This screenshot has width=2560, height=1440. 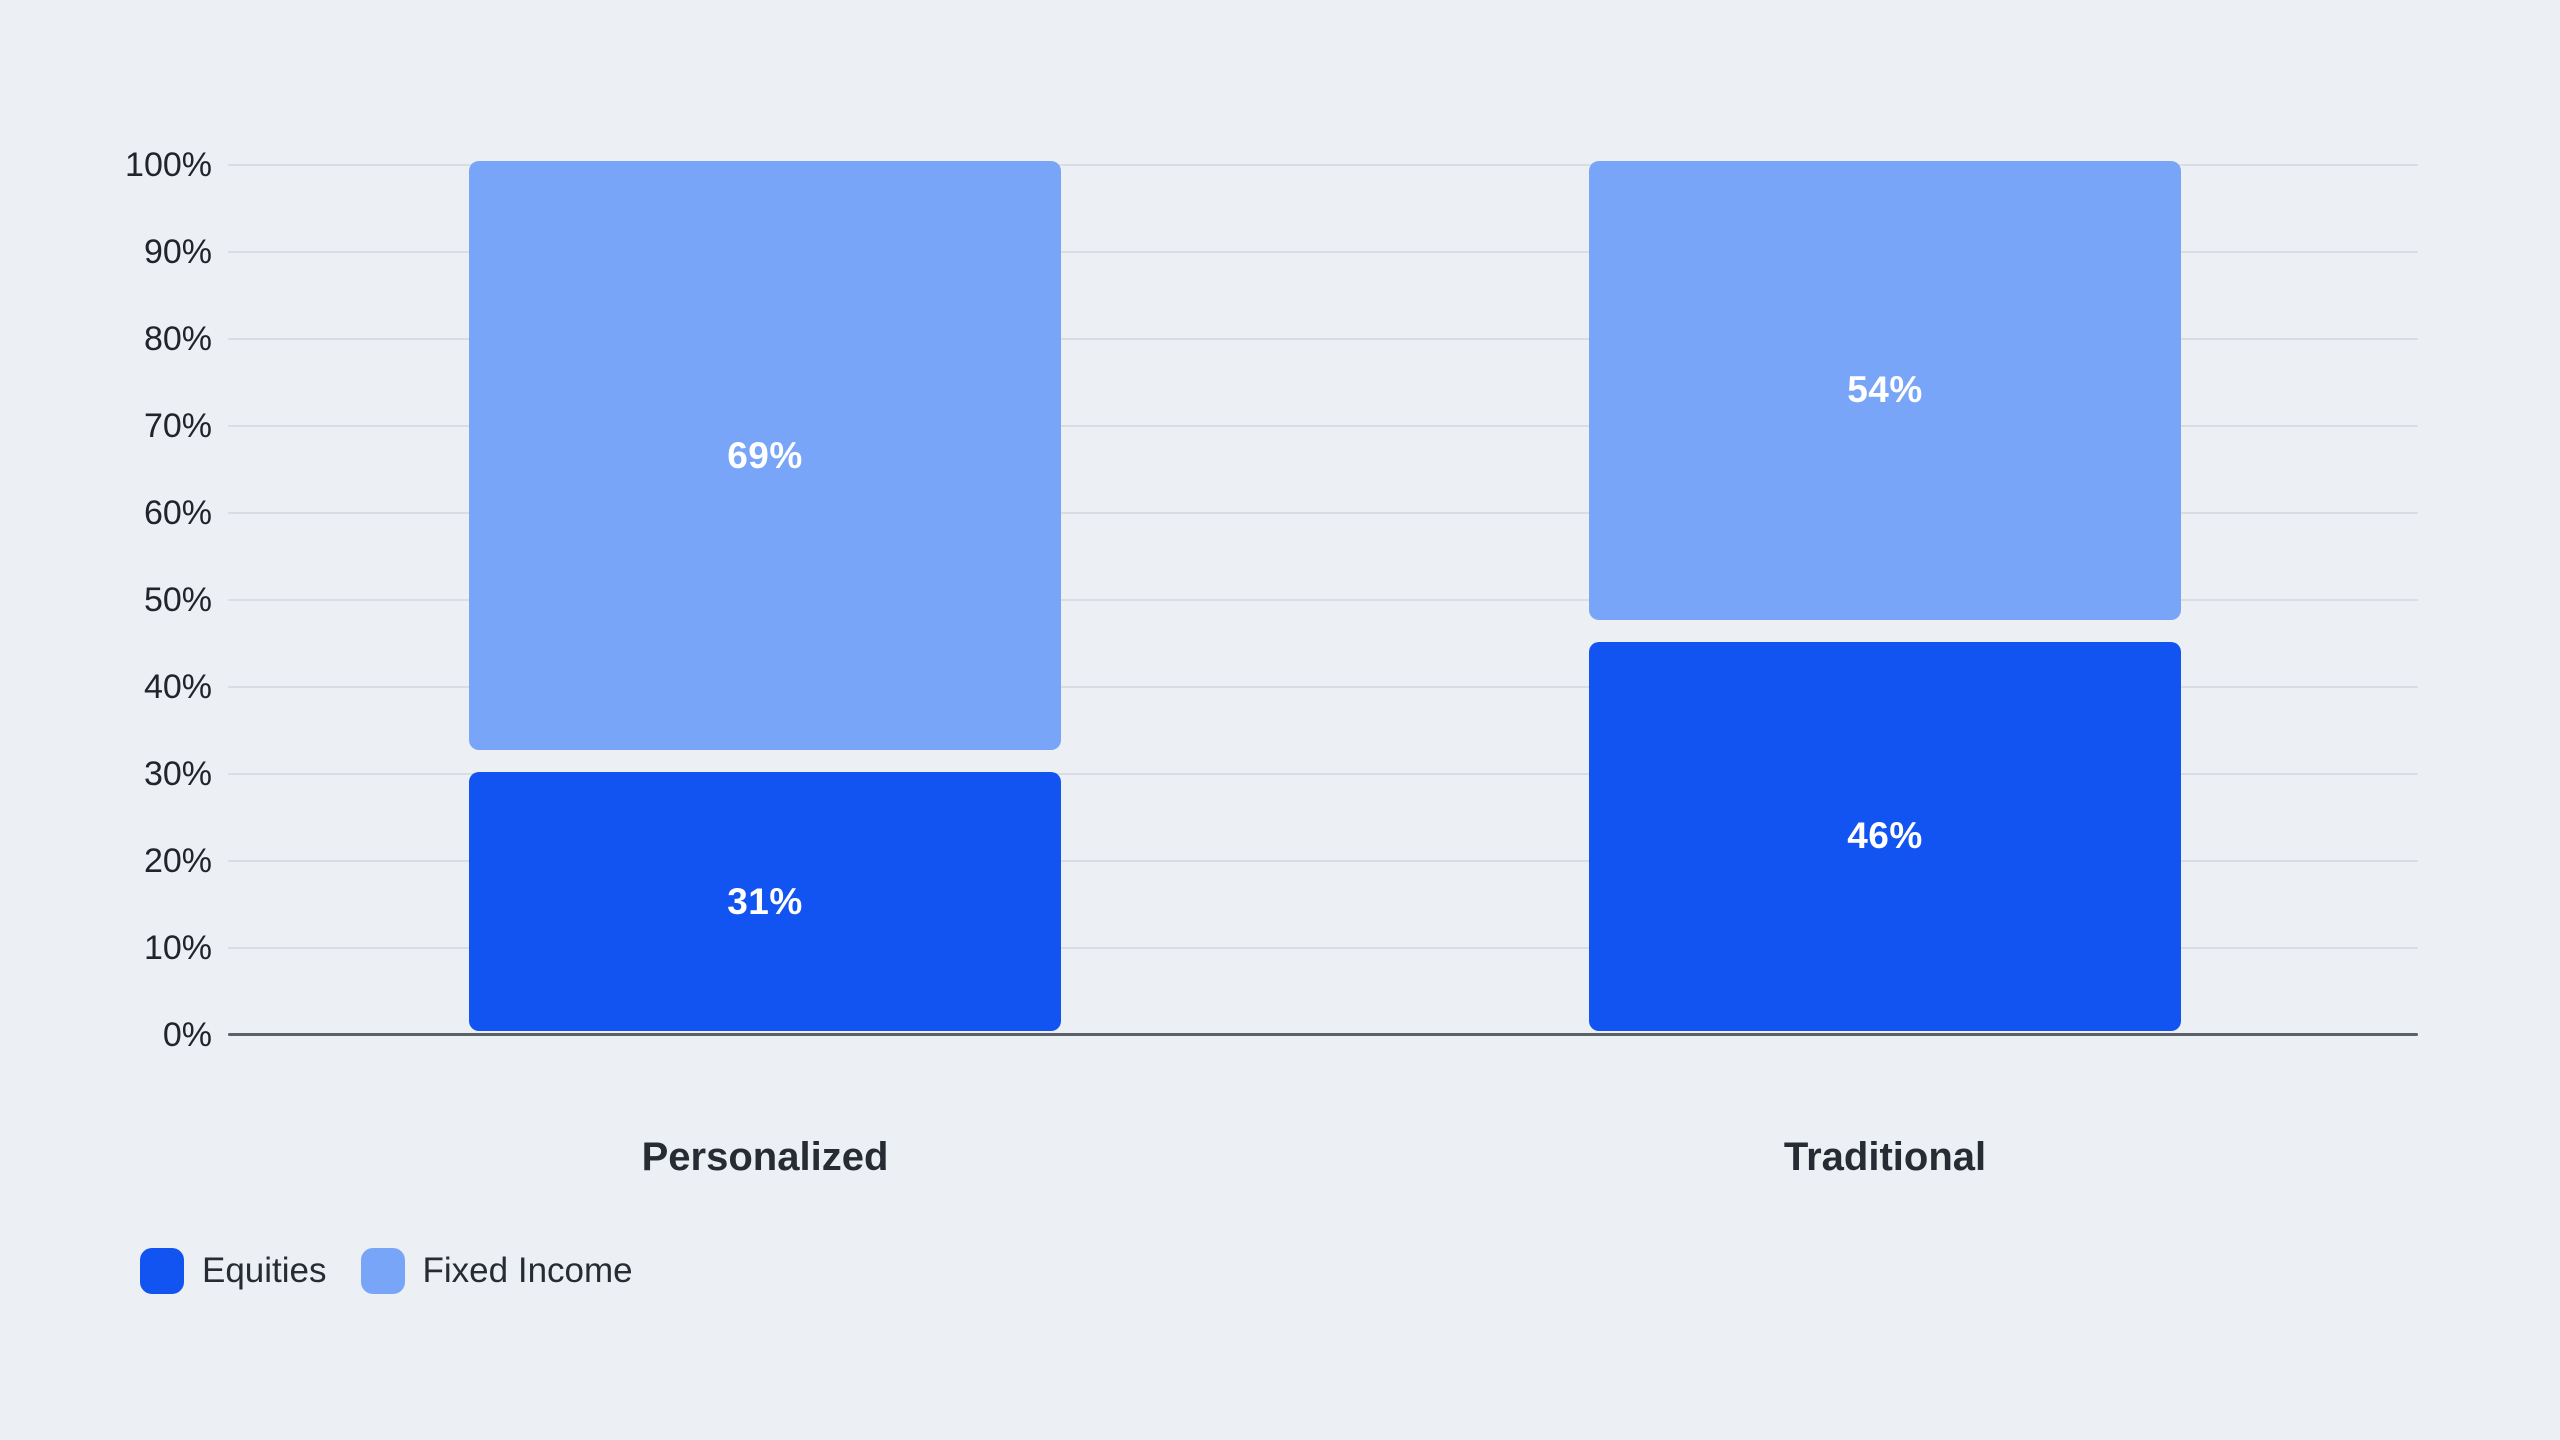 What do you see at coordinates (177, 948) in the screenshot?
I see `y-axis-tick-label: 10%` at bounding box center [177, 948].